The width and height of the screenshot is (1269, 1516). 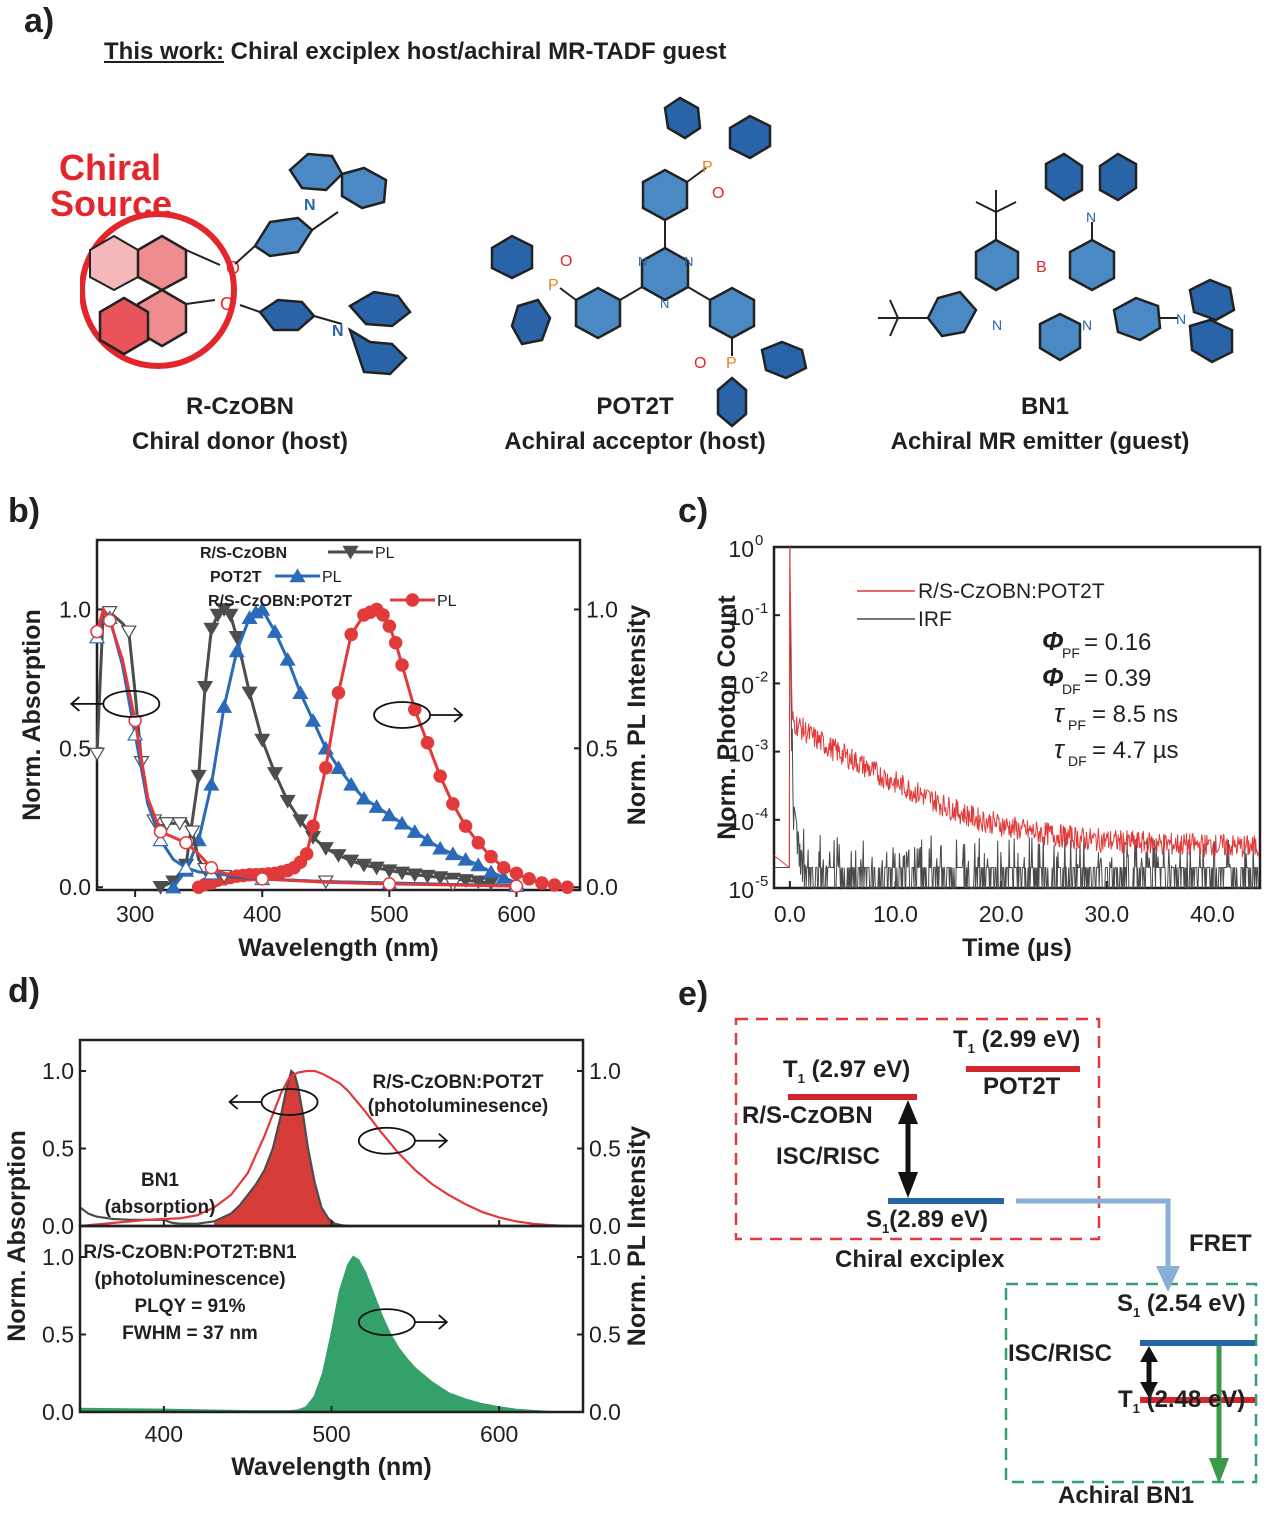 What do you see at coordinates (566, 261) in the screenshot?
I see `atom-o-2: O` at bounding box center [566, 261].